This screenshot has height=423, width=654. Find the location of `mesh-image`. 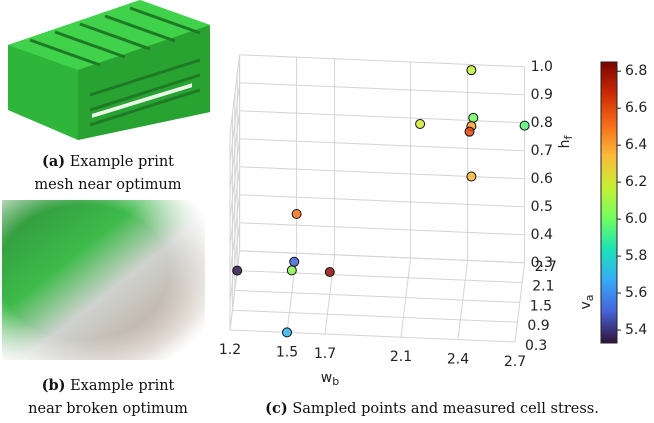

mesh-image is located at coordinates (109, 70).